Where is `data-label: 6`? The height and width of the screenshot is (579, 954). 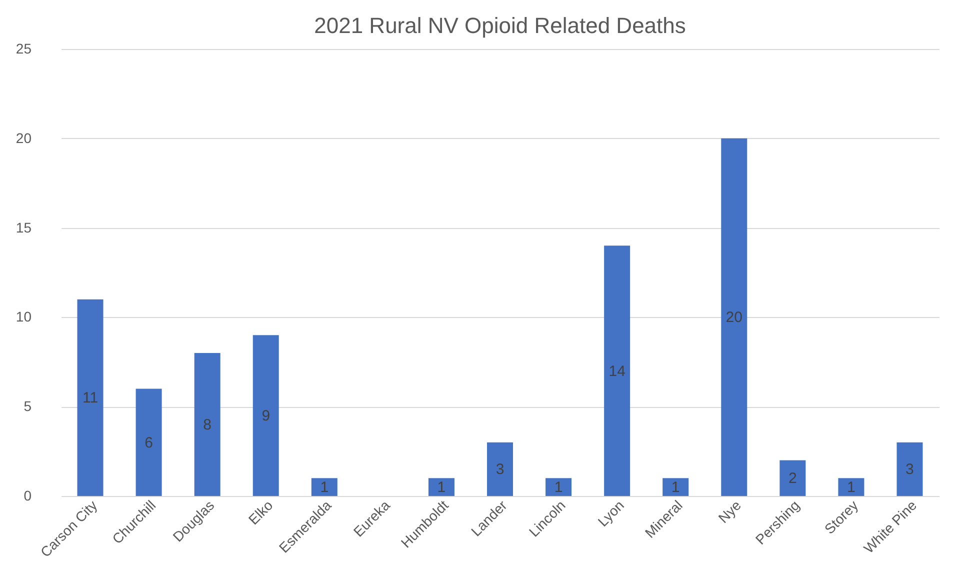
data-label: 6 is located at coordinates (148, 443).